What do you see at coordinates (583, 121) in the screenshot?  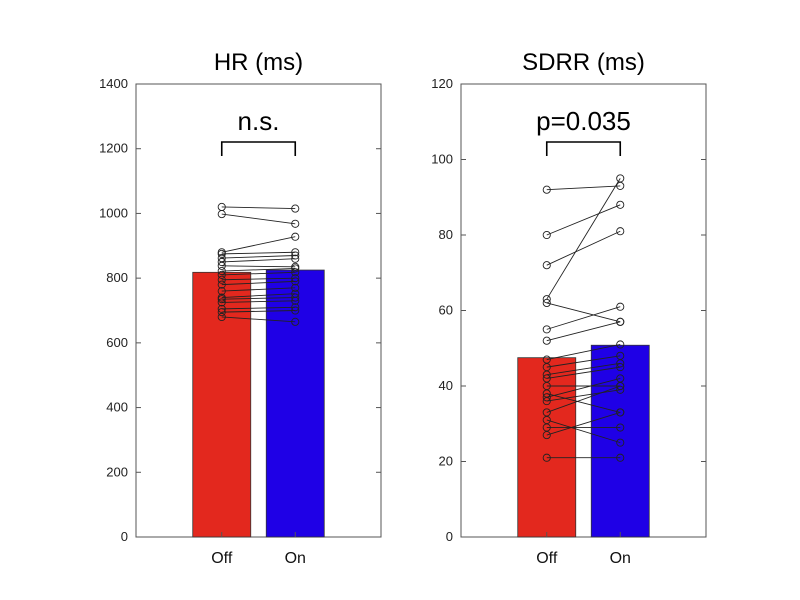 I see `significance-label: p=0.035` at bounding box center [583, 121].